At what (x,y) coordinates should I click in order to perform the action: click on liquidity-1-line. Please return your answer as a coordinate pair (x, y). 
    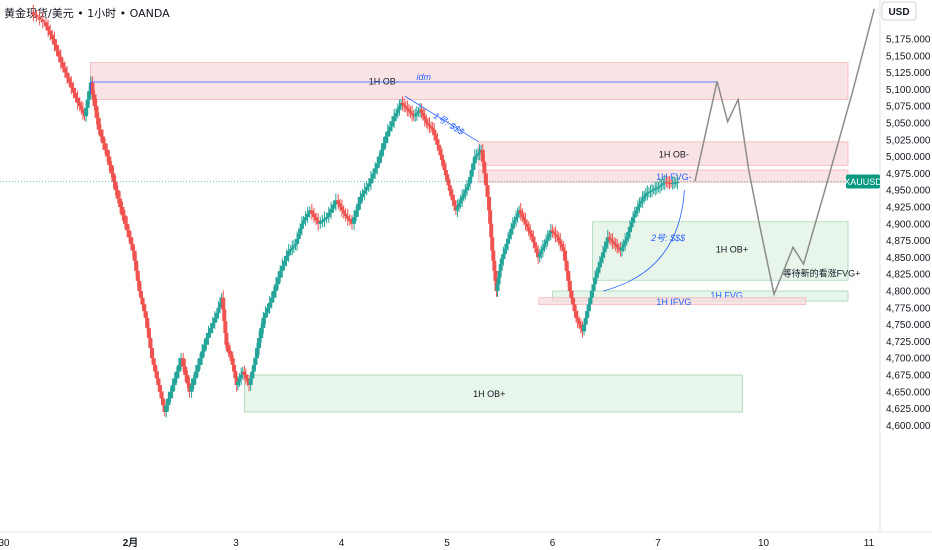
    Looking at the image, I should click on (441, 119).